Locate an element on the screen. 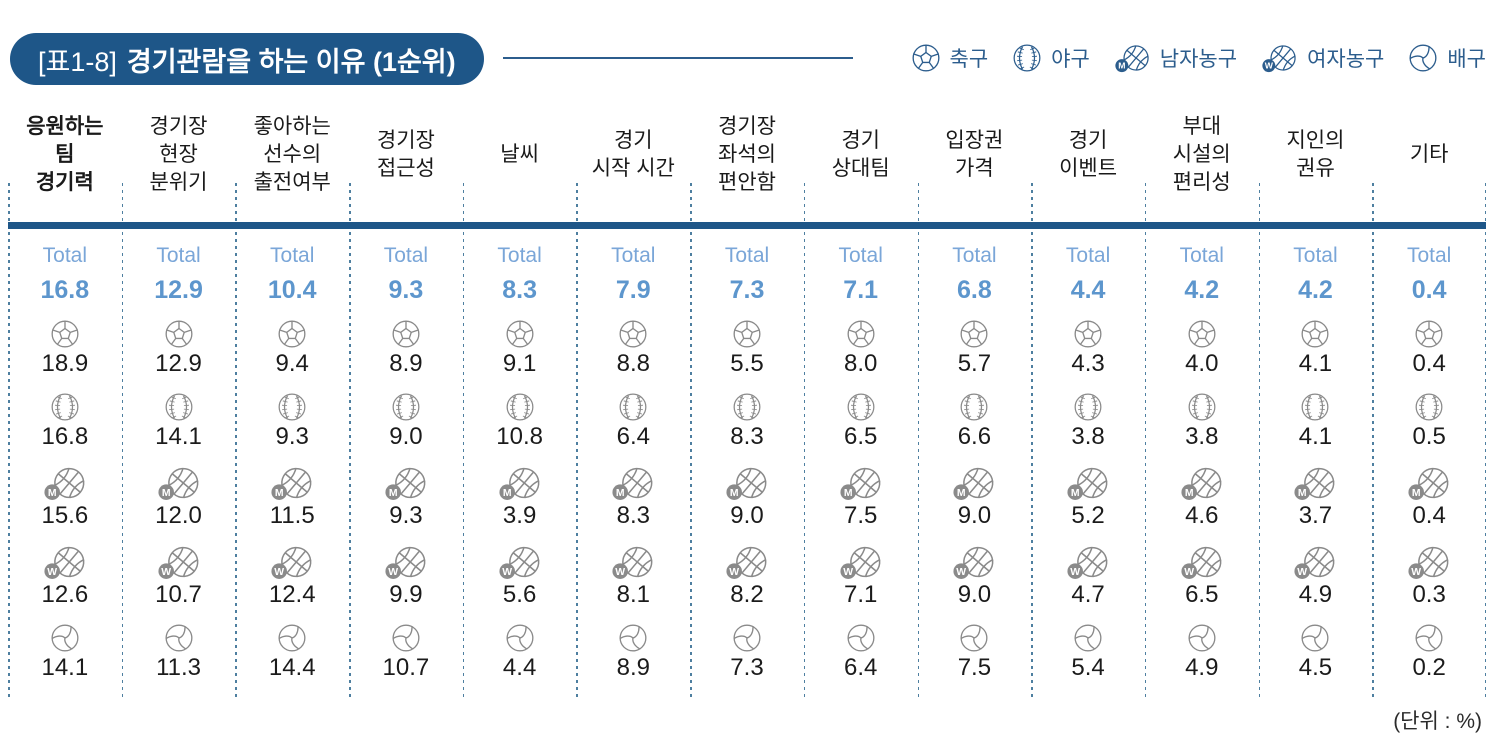 The width and height of the screenshot is (1494, 744). value-cell: 4.1 is located at coordinates (1315, 363).